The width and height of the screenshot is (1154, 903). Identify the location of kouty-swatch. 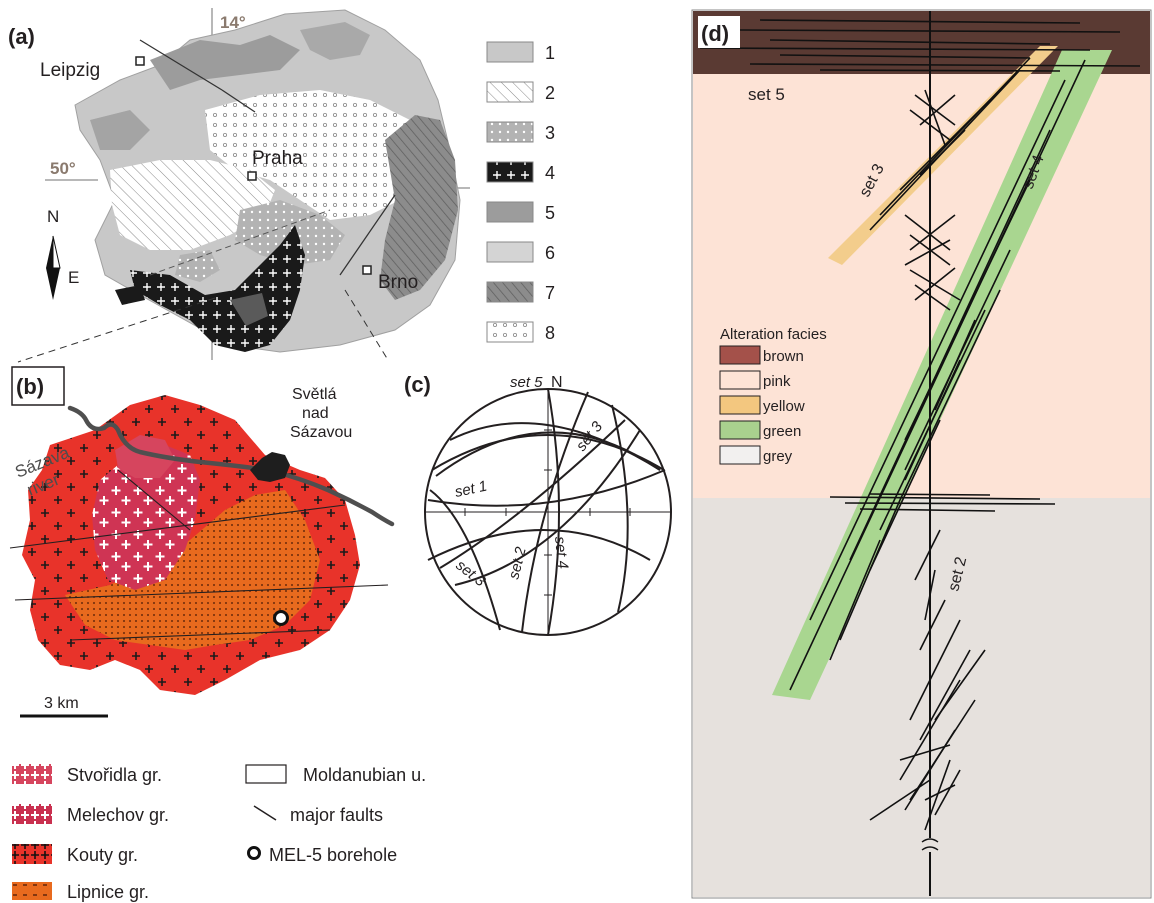
(32, 854).